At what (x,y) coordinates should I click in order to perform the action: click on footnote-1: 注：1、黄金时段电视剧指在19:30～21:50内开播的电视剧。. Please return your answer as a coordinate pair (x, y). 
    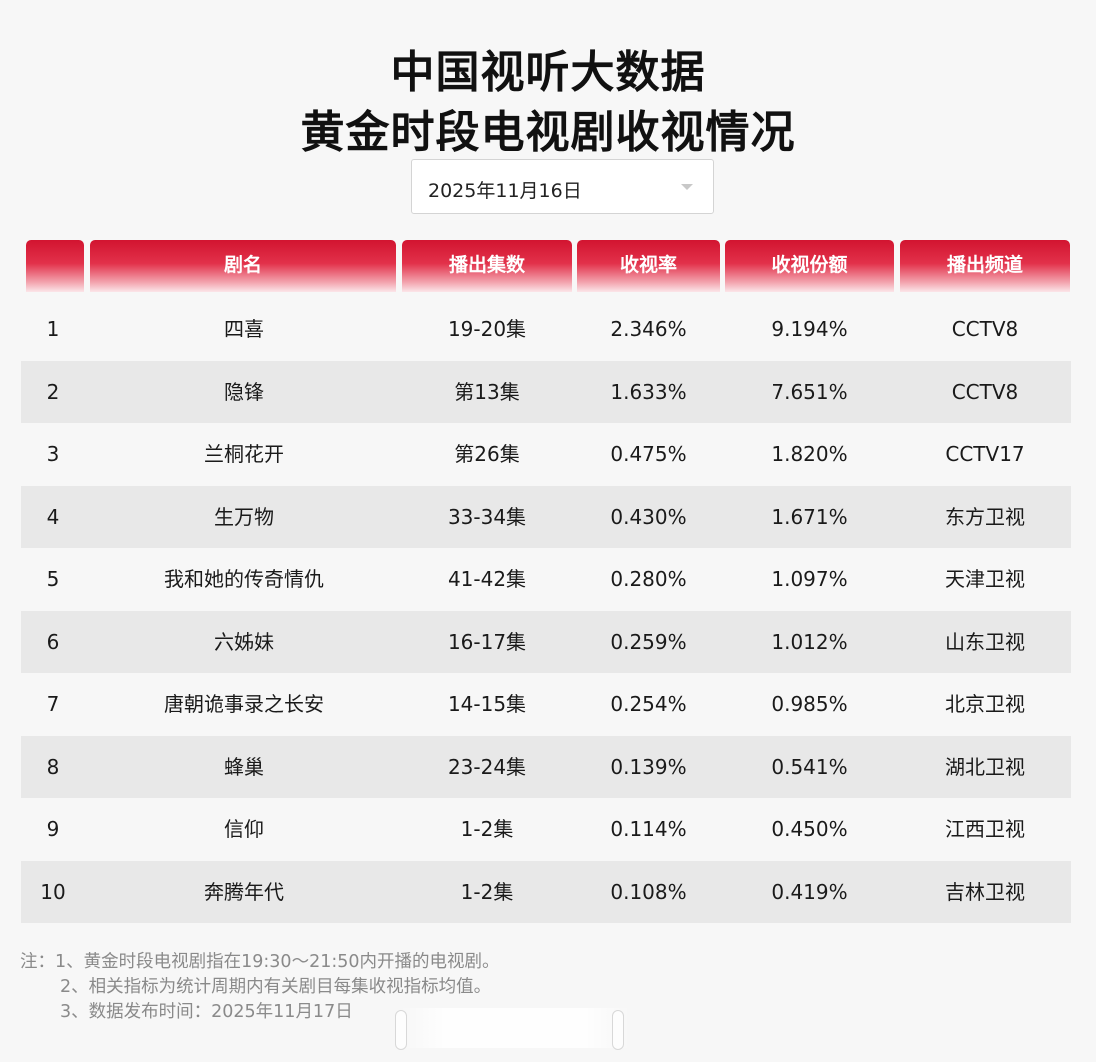
    Looking at the image, I should click on (260, 962).